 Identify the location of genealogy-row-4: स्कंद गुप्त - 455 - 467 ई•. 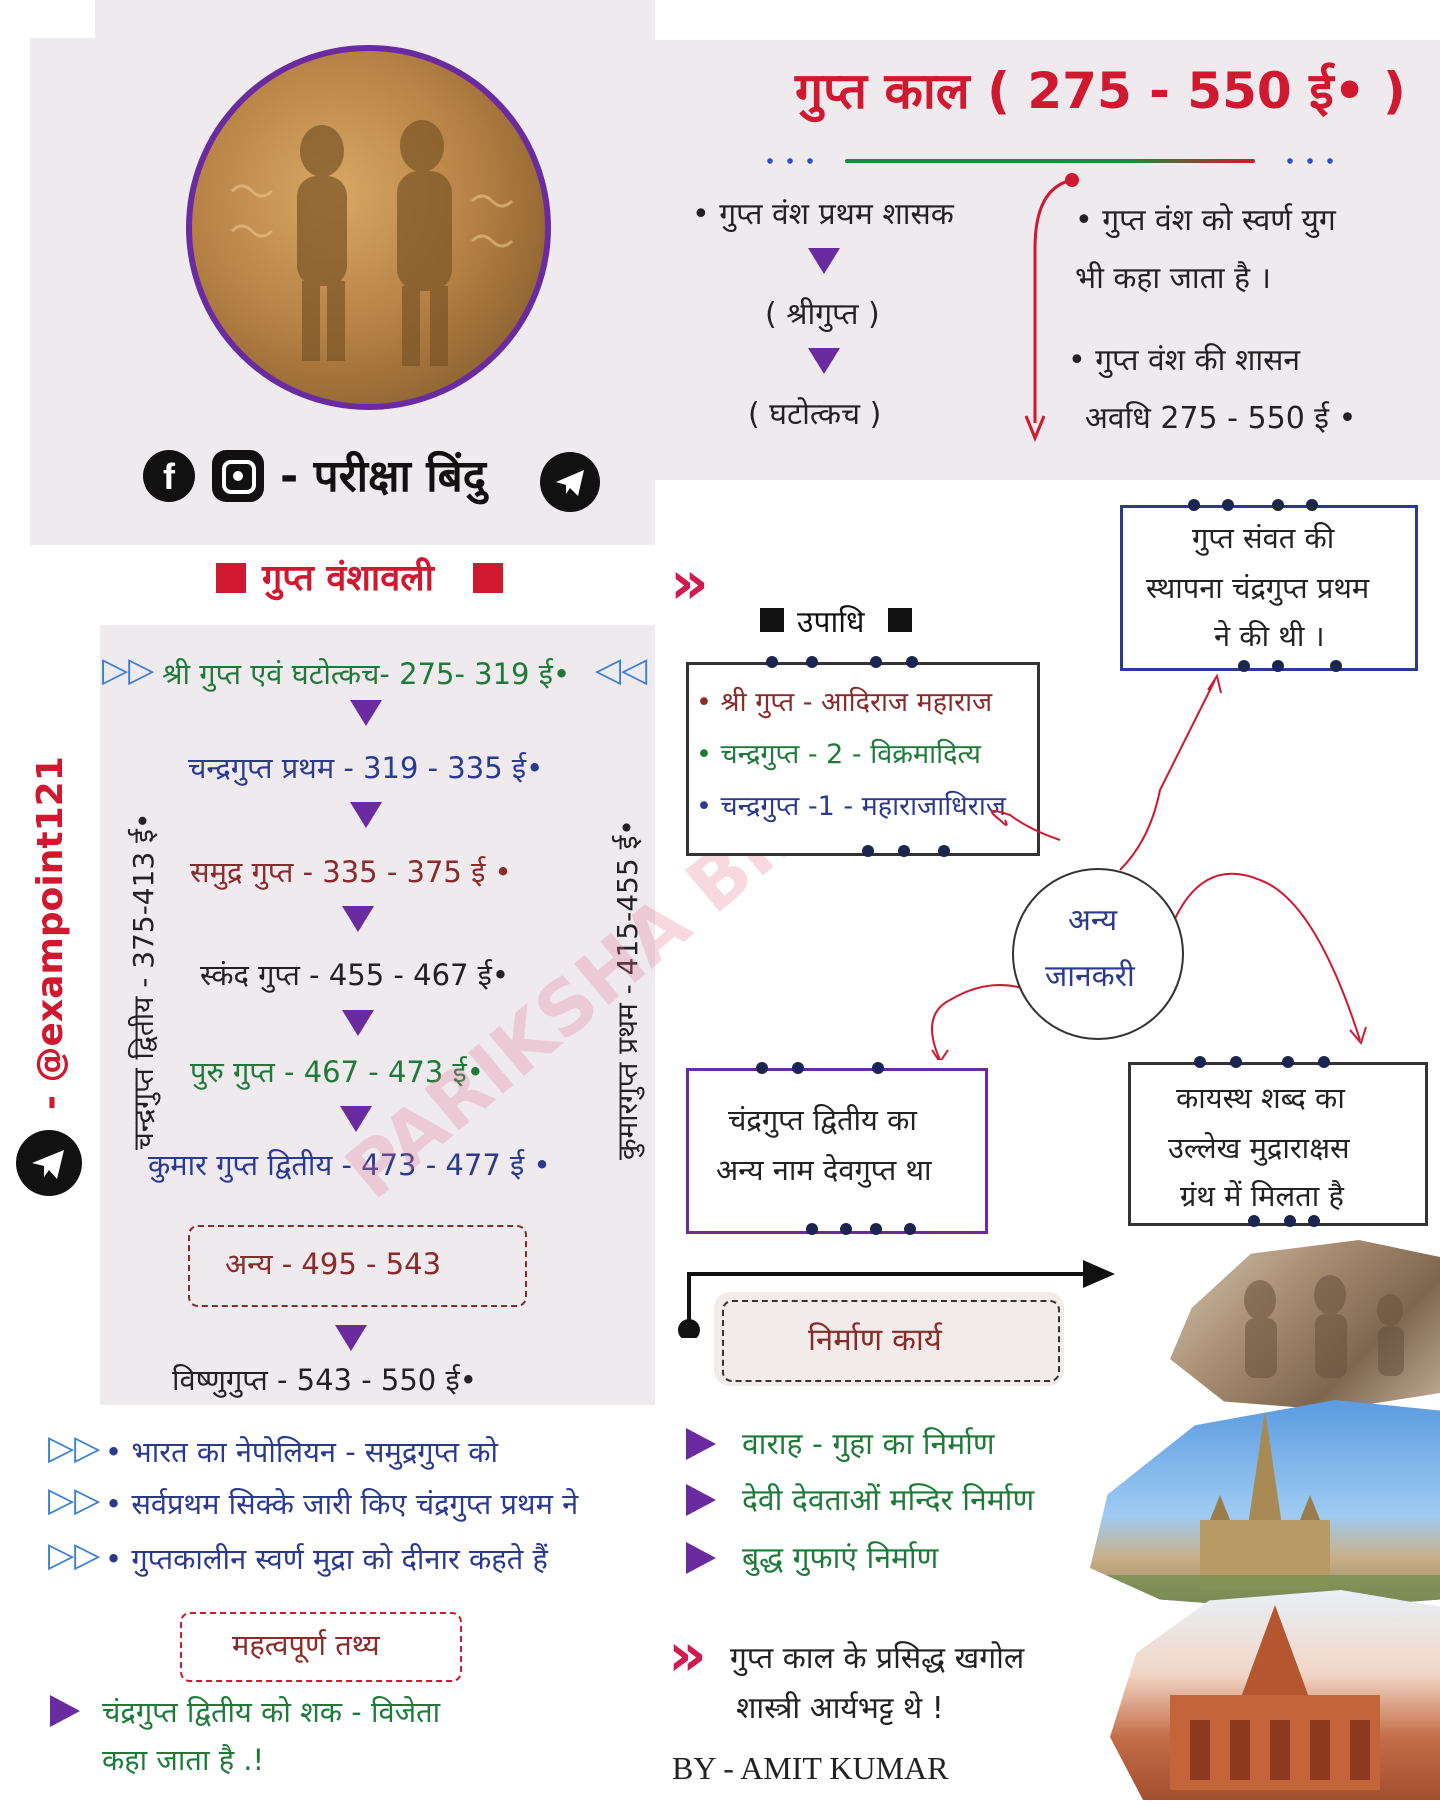
(355, 975).